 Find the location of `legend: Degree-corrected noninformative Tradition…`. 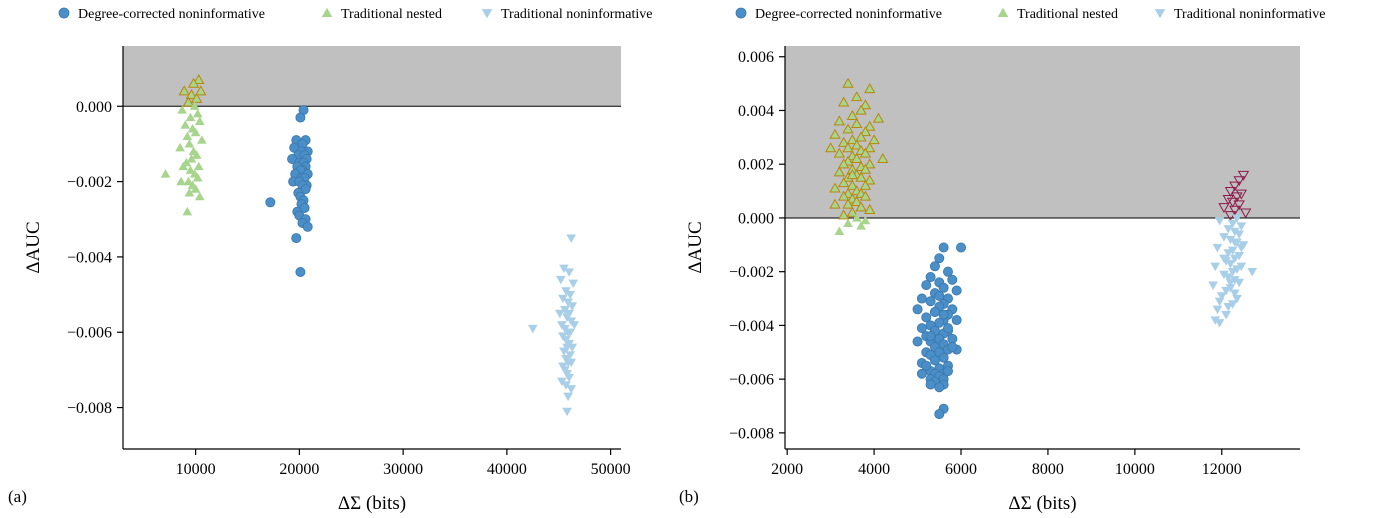

legend: Degree-corrected noninformative Tradition… is located at coordinates (1030, 14).